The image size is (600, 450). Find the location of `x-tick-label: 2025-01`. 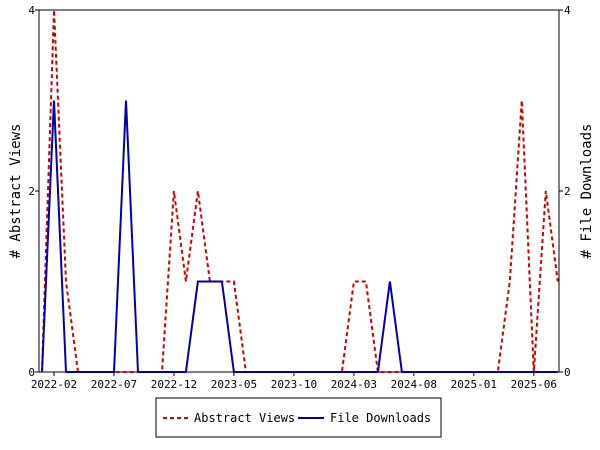

x-tick-label: 2025-01 is located at coordinates (474, 384).